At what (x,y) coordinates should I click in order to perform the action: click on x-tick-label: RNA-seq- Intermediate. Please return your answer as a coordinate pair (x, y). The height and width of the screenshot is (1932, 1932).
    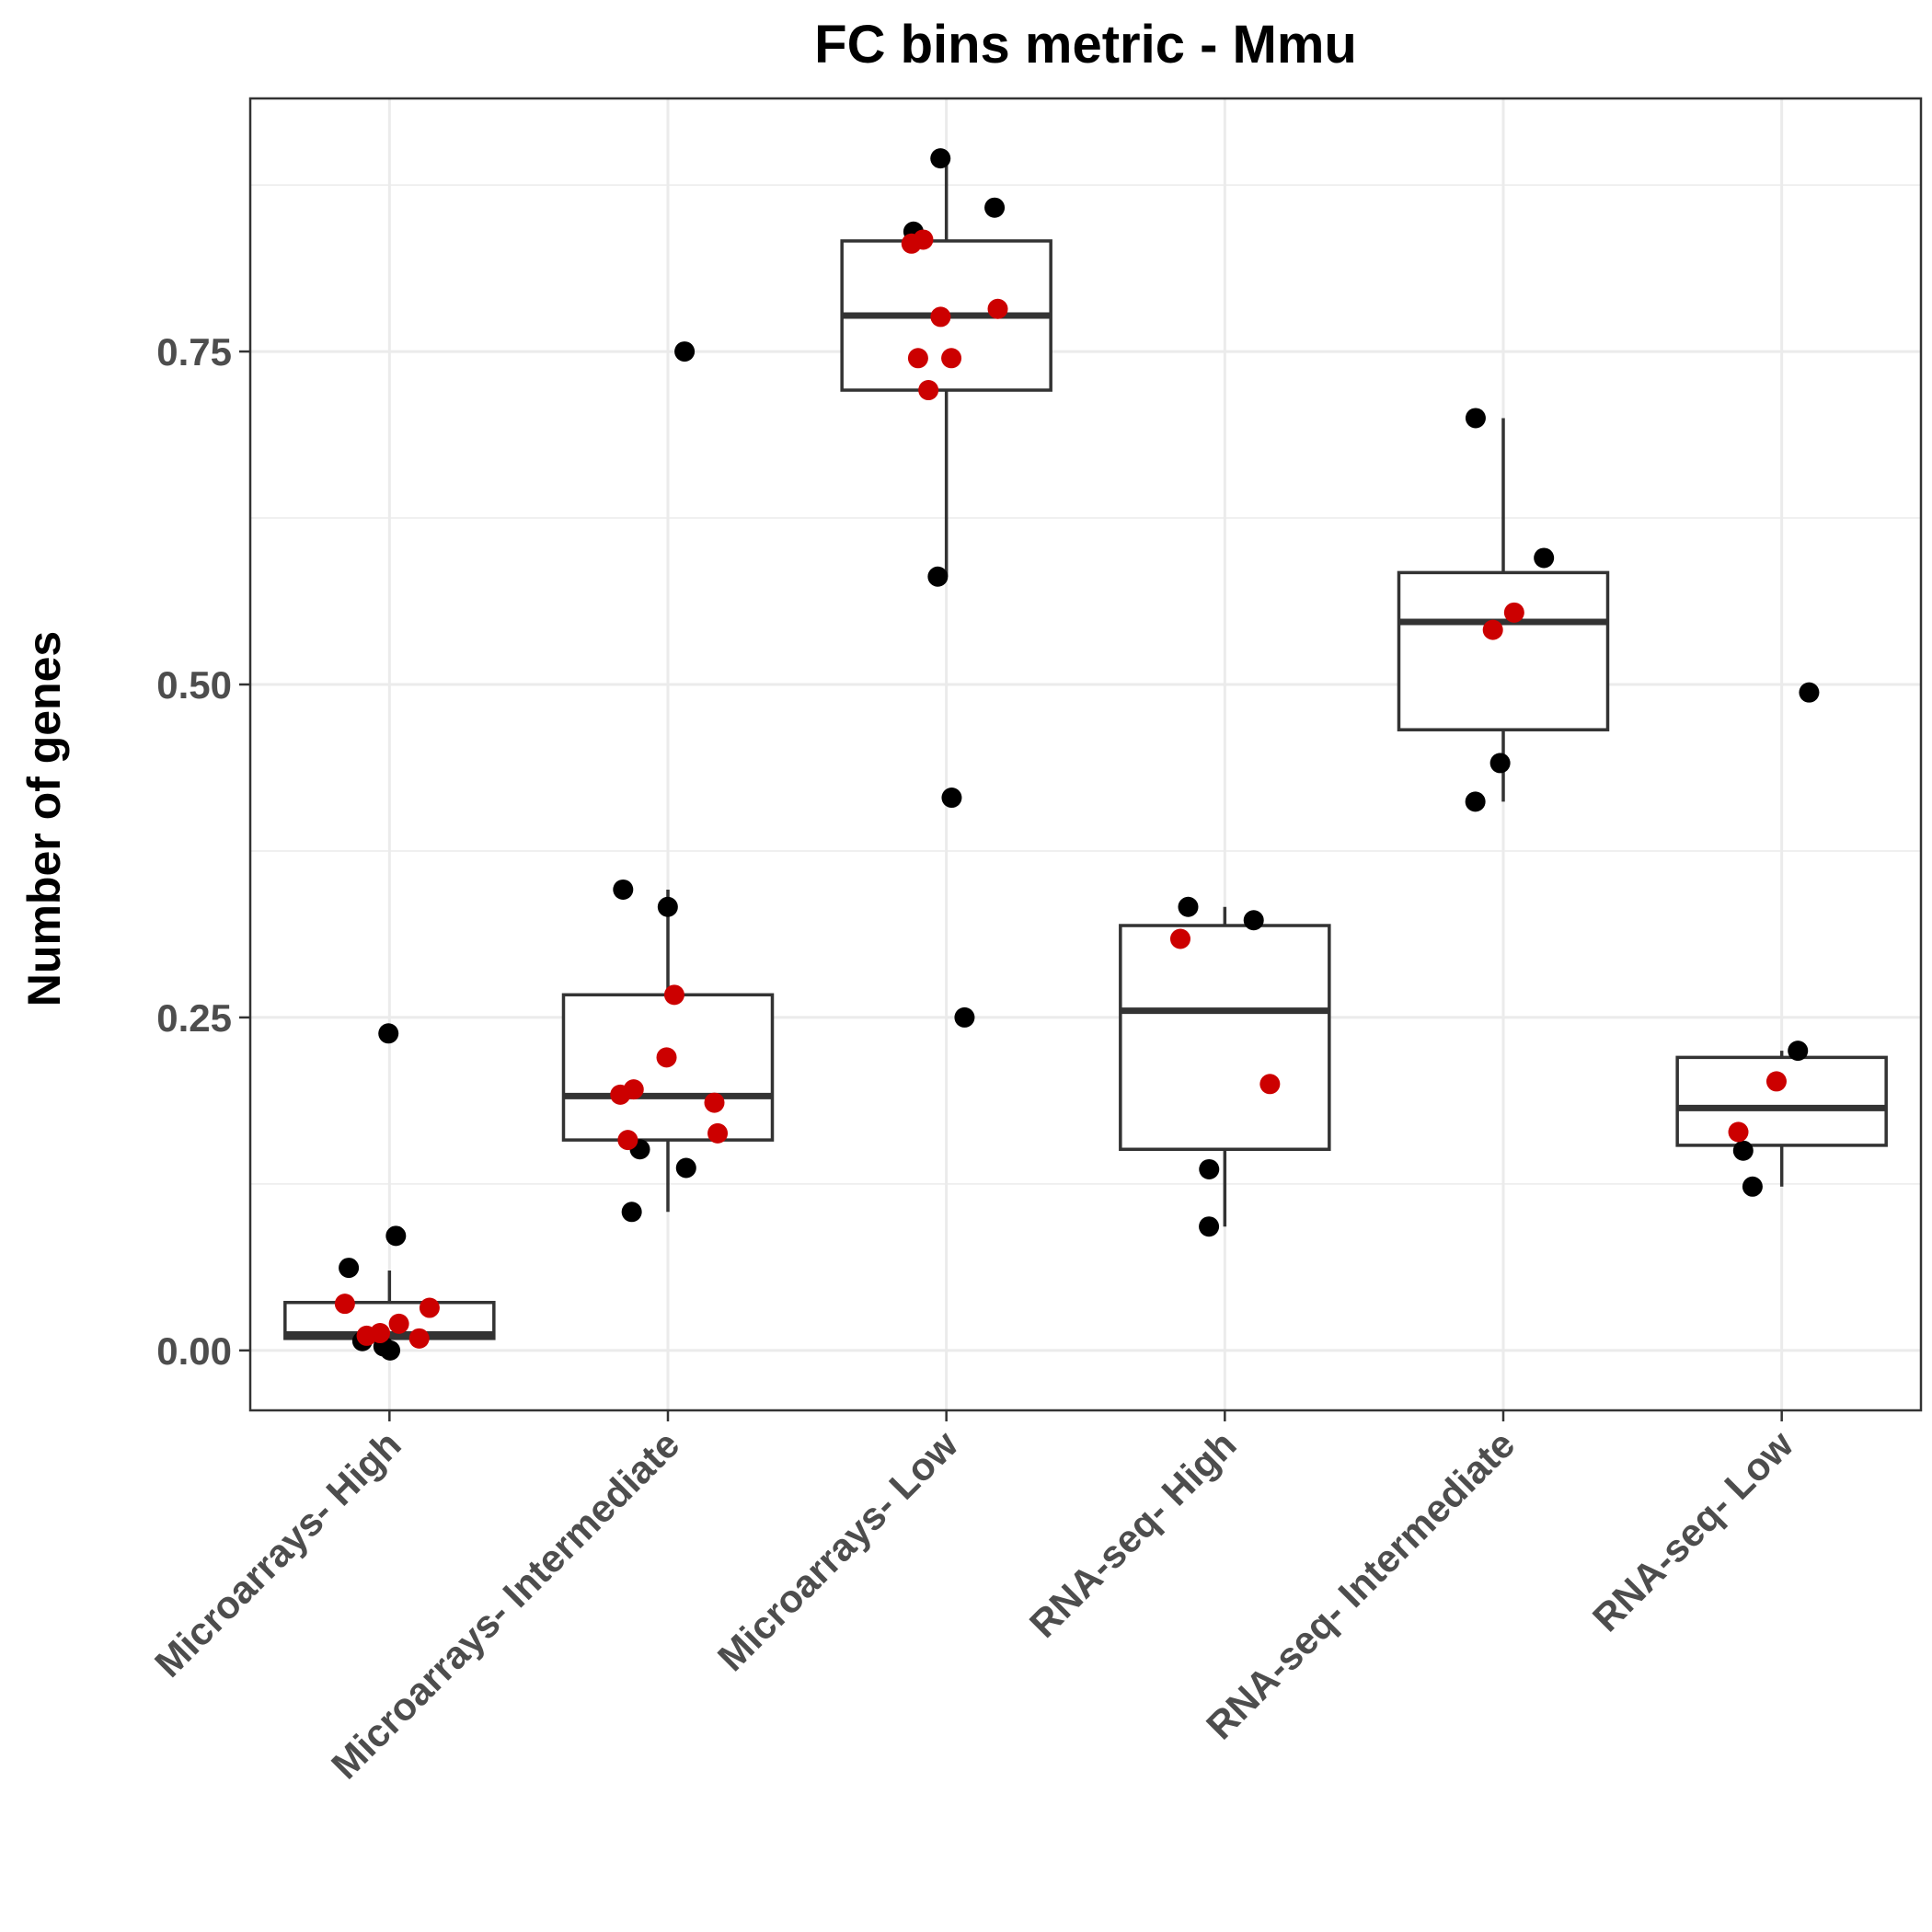
    Looking at the image, I should click on (1360, 1584).